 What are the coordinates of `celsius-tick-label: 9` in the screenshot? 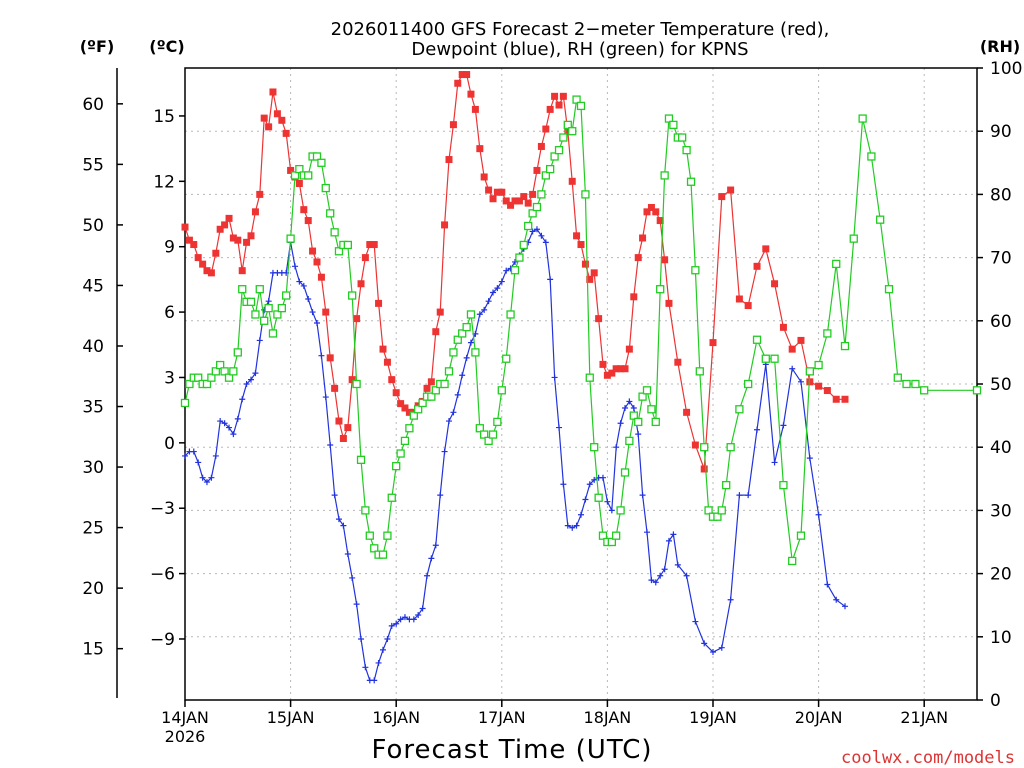 It's located at (169, 248).